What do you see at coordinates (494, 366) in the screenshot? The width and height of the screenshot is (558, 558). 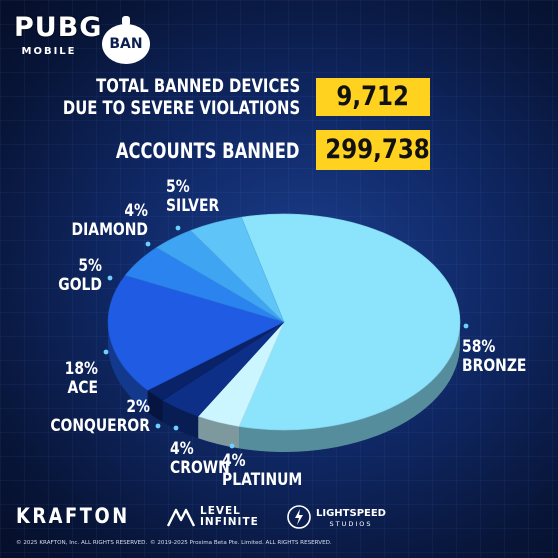 I see `name-label-bronze: BRONZE` at bounding box center [494, 366].